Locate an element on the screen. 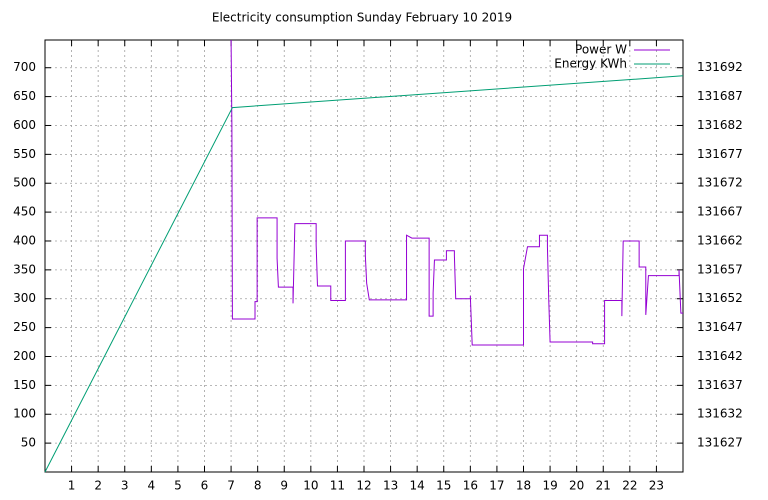 This screenshot has height=500, width=768. x-tick-label: 3 is located at coordinates (125, 486).